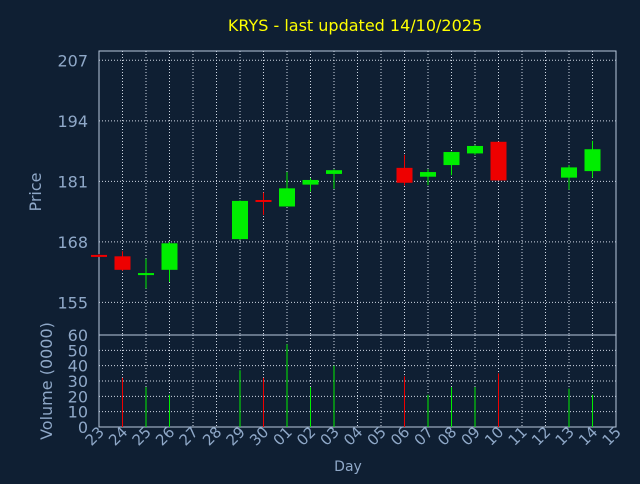  Describe the element at coordinates (348, 467) in the screenshot. I see `x-axis-label: Day` at that location.